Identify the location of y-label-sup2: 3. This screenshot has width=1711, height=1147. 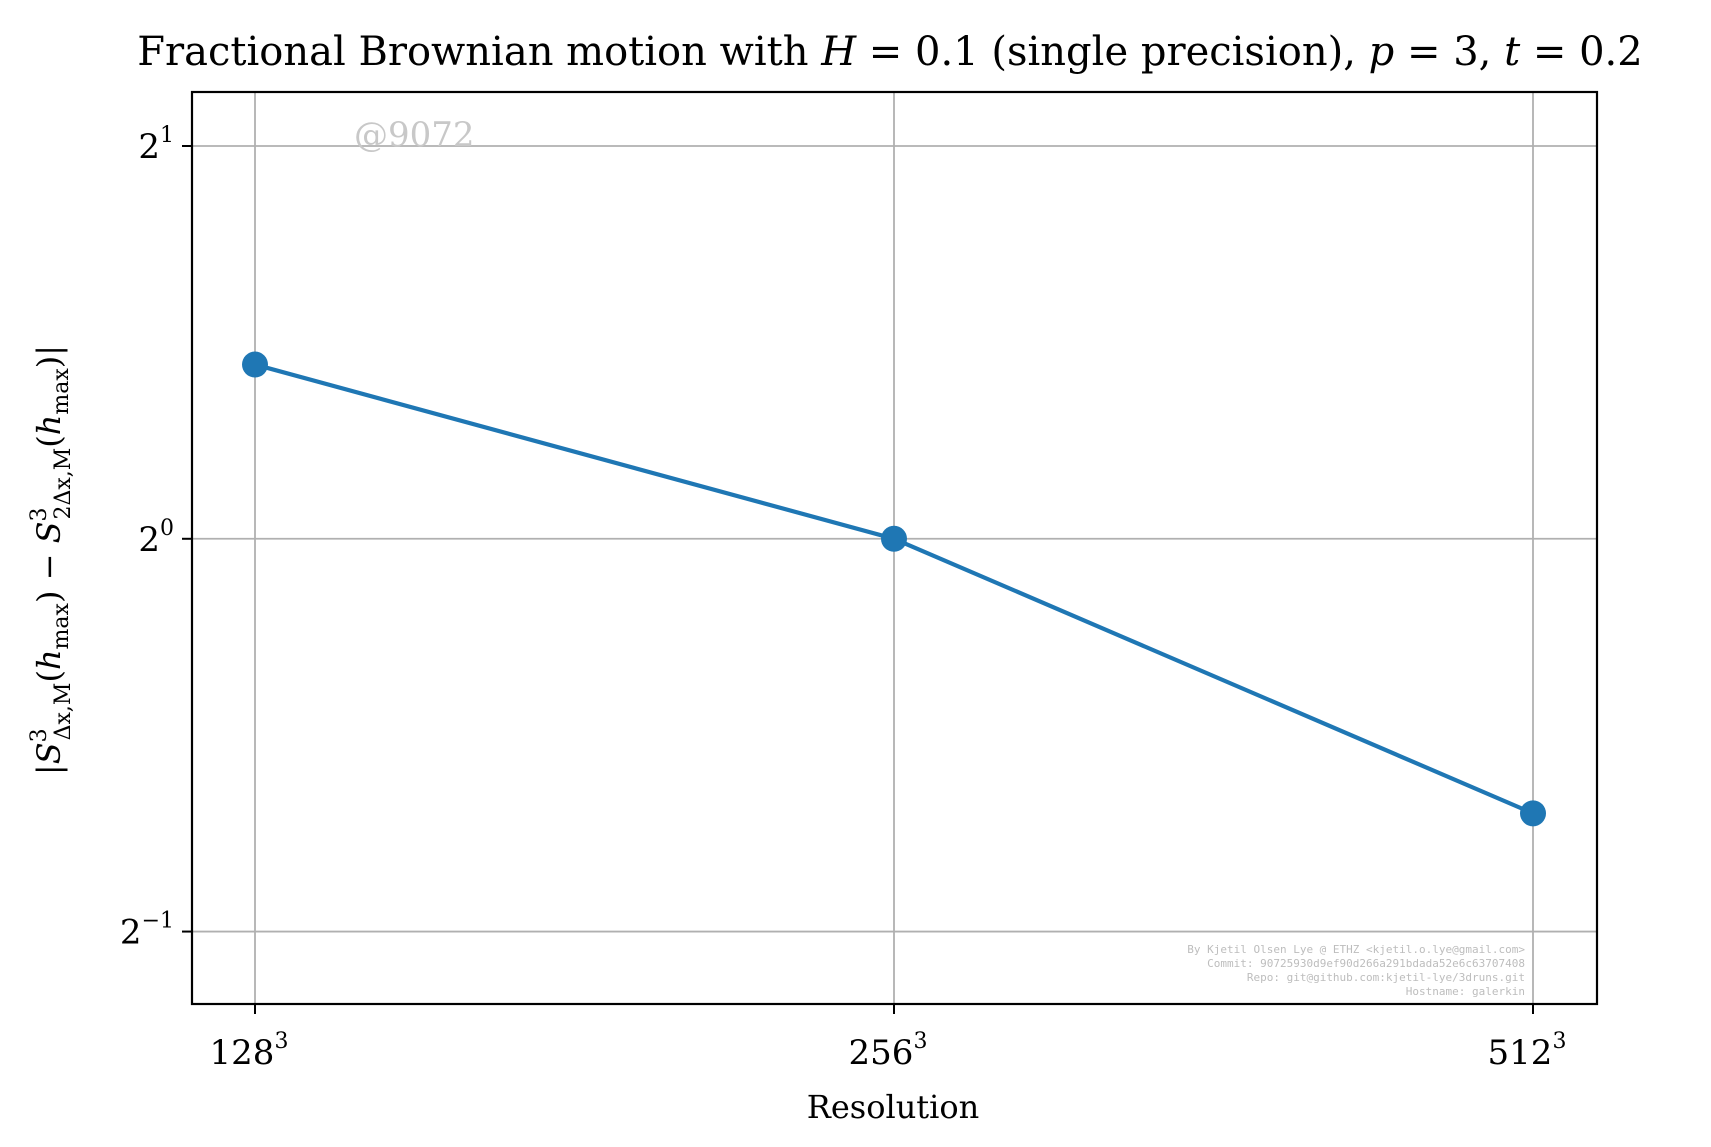
(39, 514).